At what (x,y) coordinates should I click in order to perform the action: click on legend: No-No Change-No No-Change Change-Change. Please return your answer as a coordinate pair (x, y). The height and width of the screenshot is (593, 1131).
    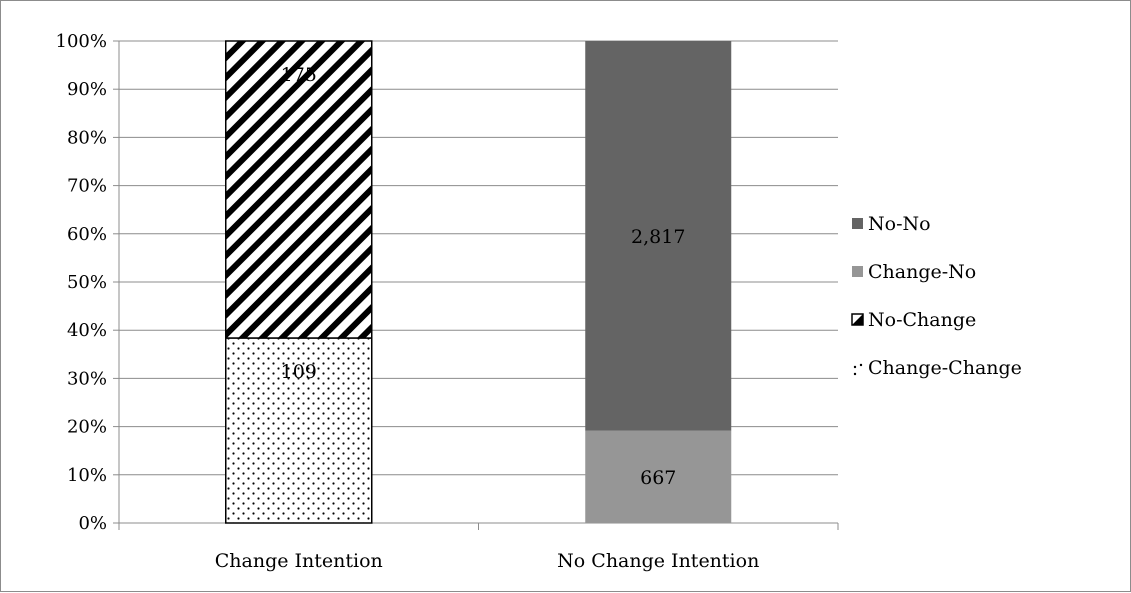
    Looking at the image, I should click on (936, 296).